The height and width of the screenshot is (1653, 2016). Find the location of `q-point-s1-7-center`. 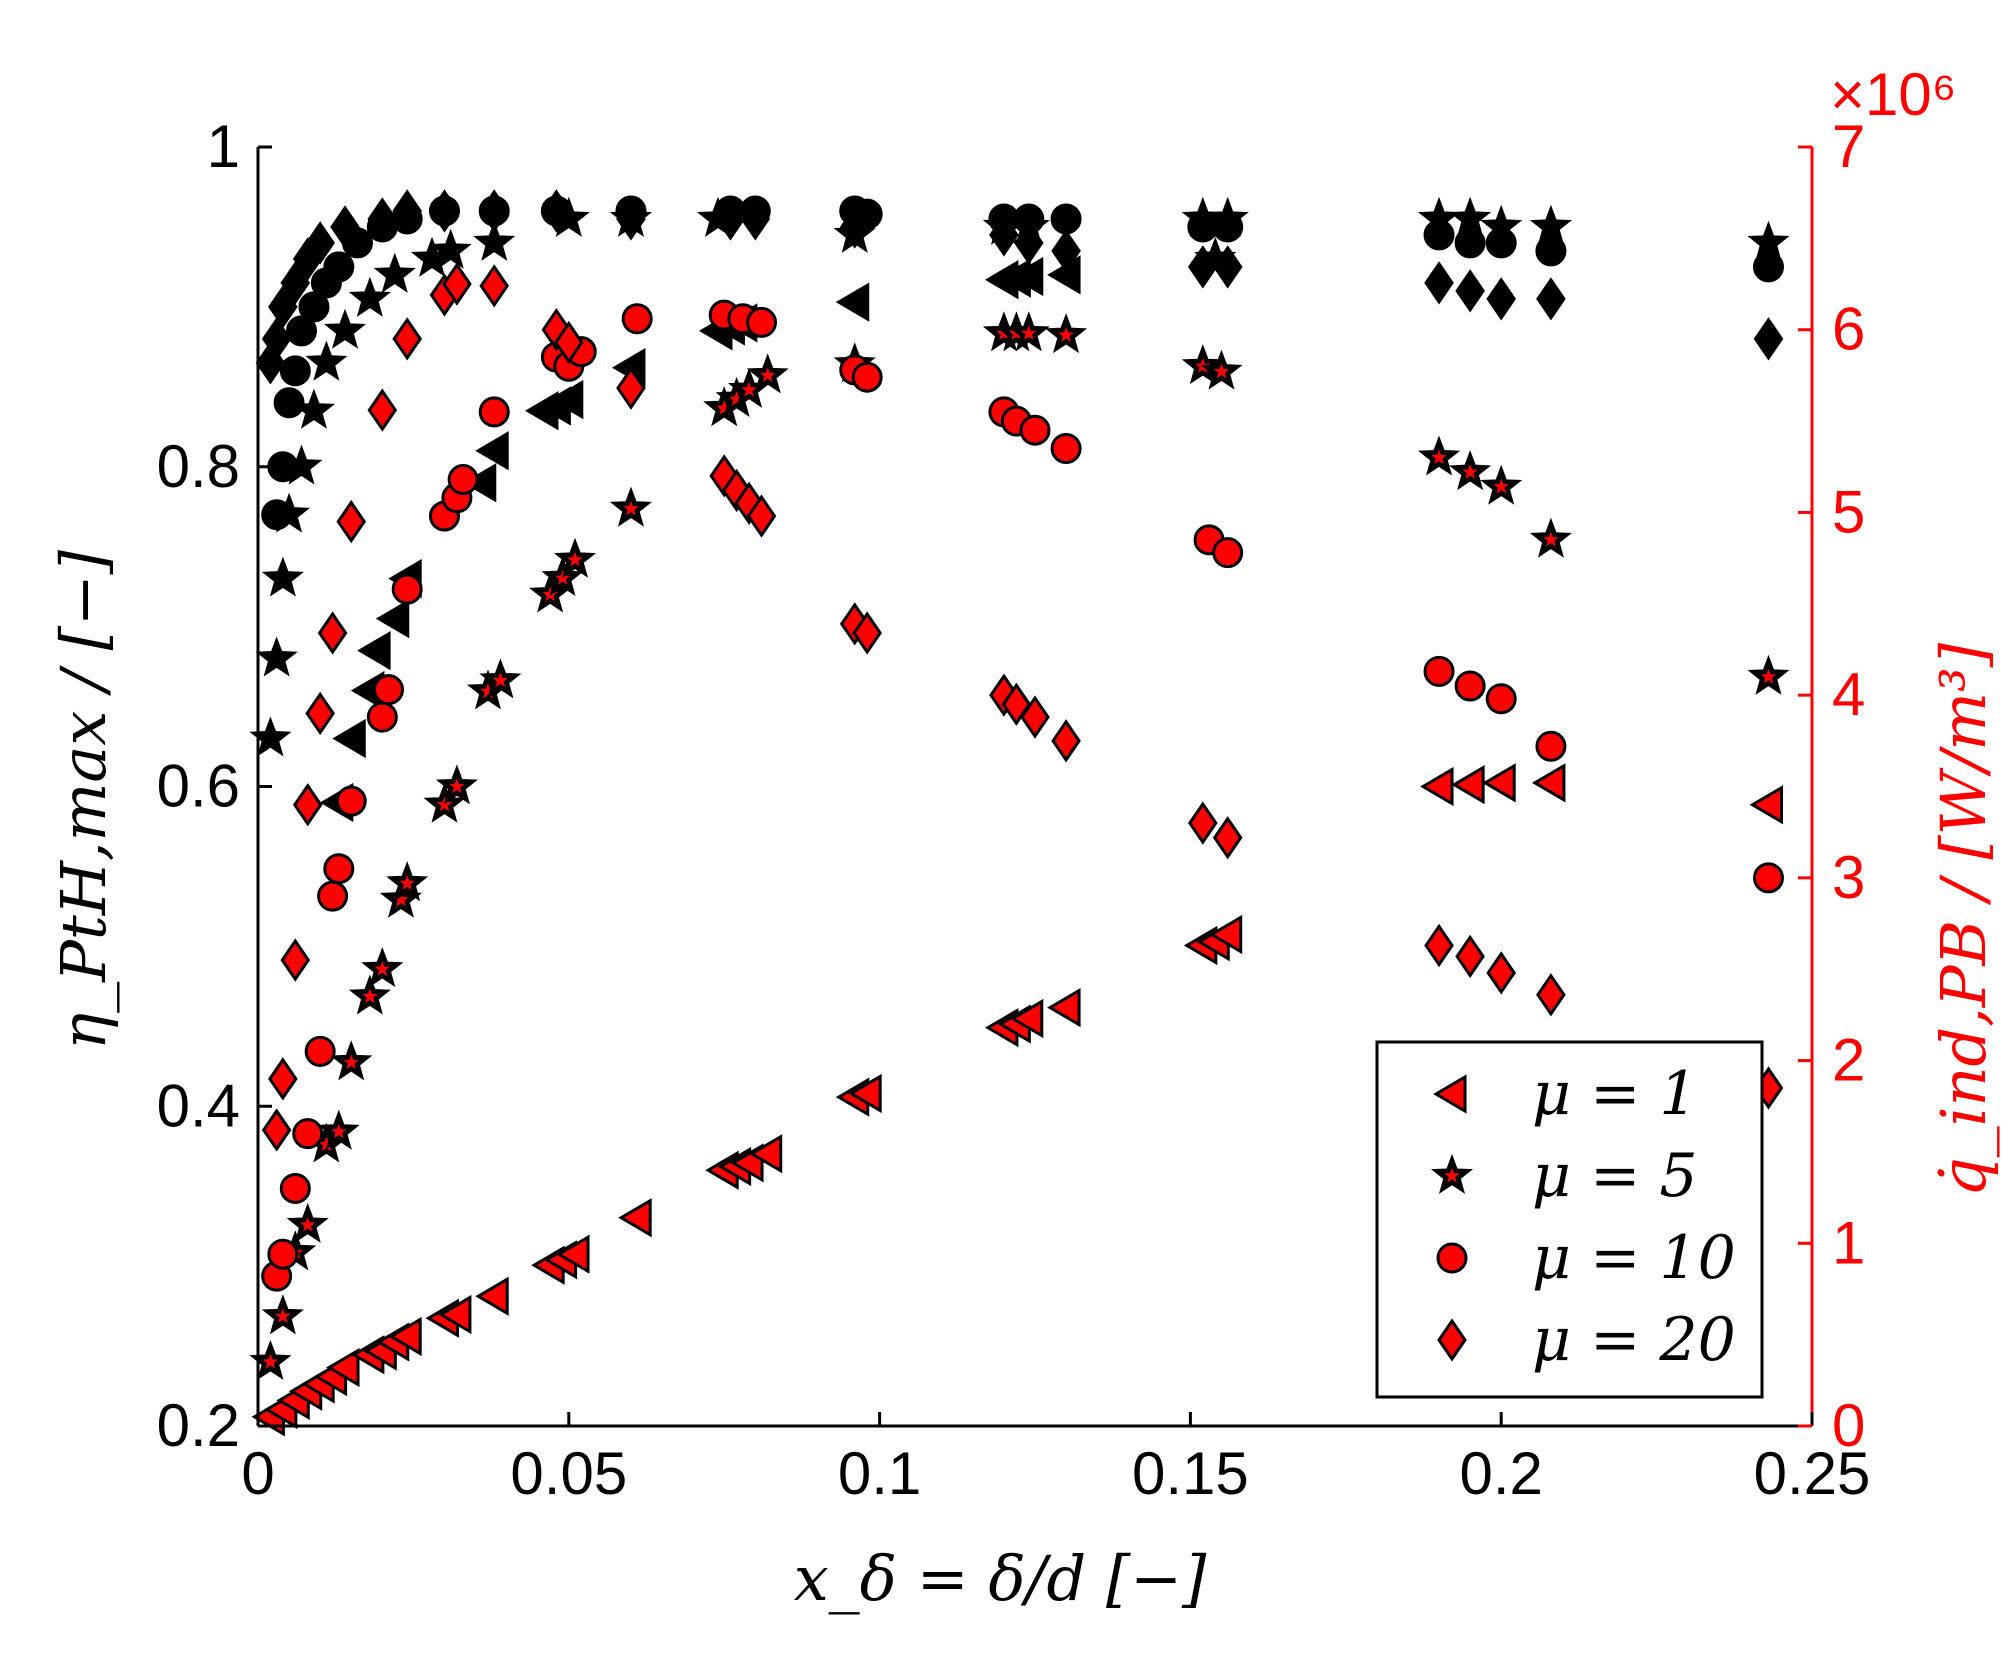

q-point-s1-7-center is located at coordinates (370, 996).